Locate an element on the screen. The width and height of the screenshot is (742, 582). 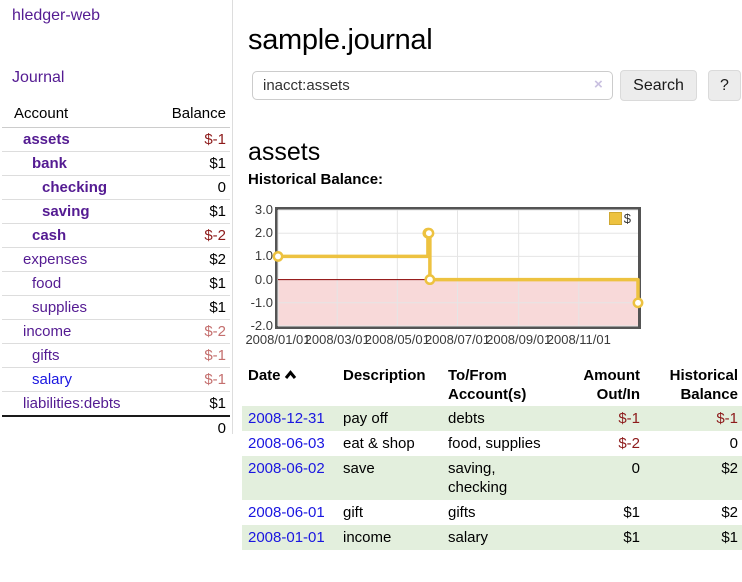
sidebar-account-link: liabilities:debts is located at coordinates (72, 403).